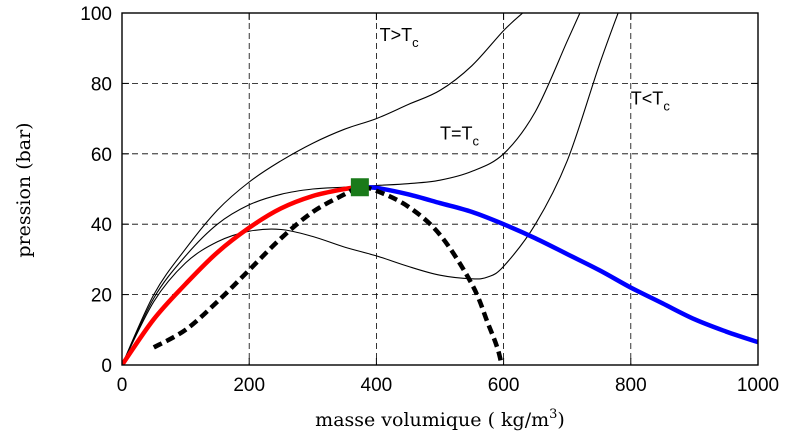  Describe the element at coordinates (758, 385) in the screenshot. I see `x-tick-label: 1000` at that location.